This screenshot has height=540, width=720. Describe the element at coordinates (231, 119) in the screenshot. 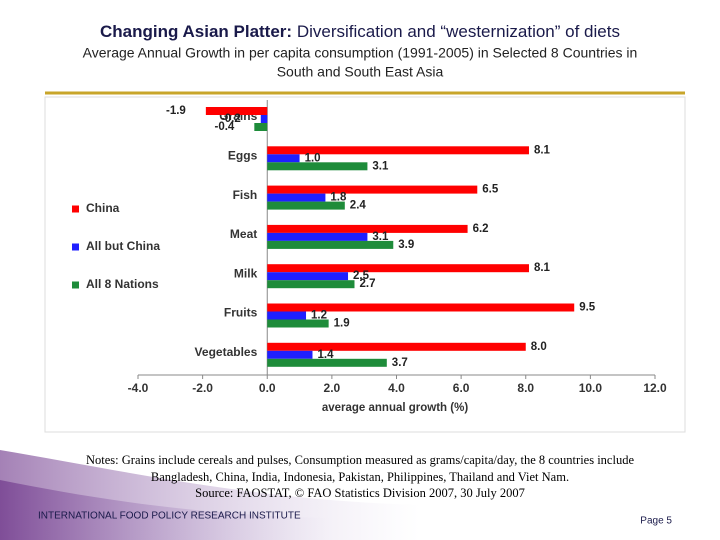

I see `value-label: -0.2` at that location.